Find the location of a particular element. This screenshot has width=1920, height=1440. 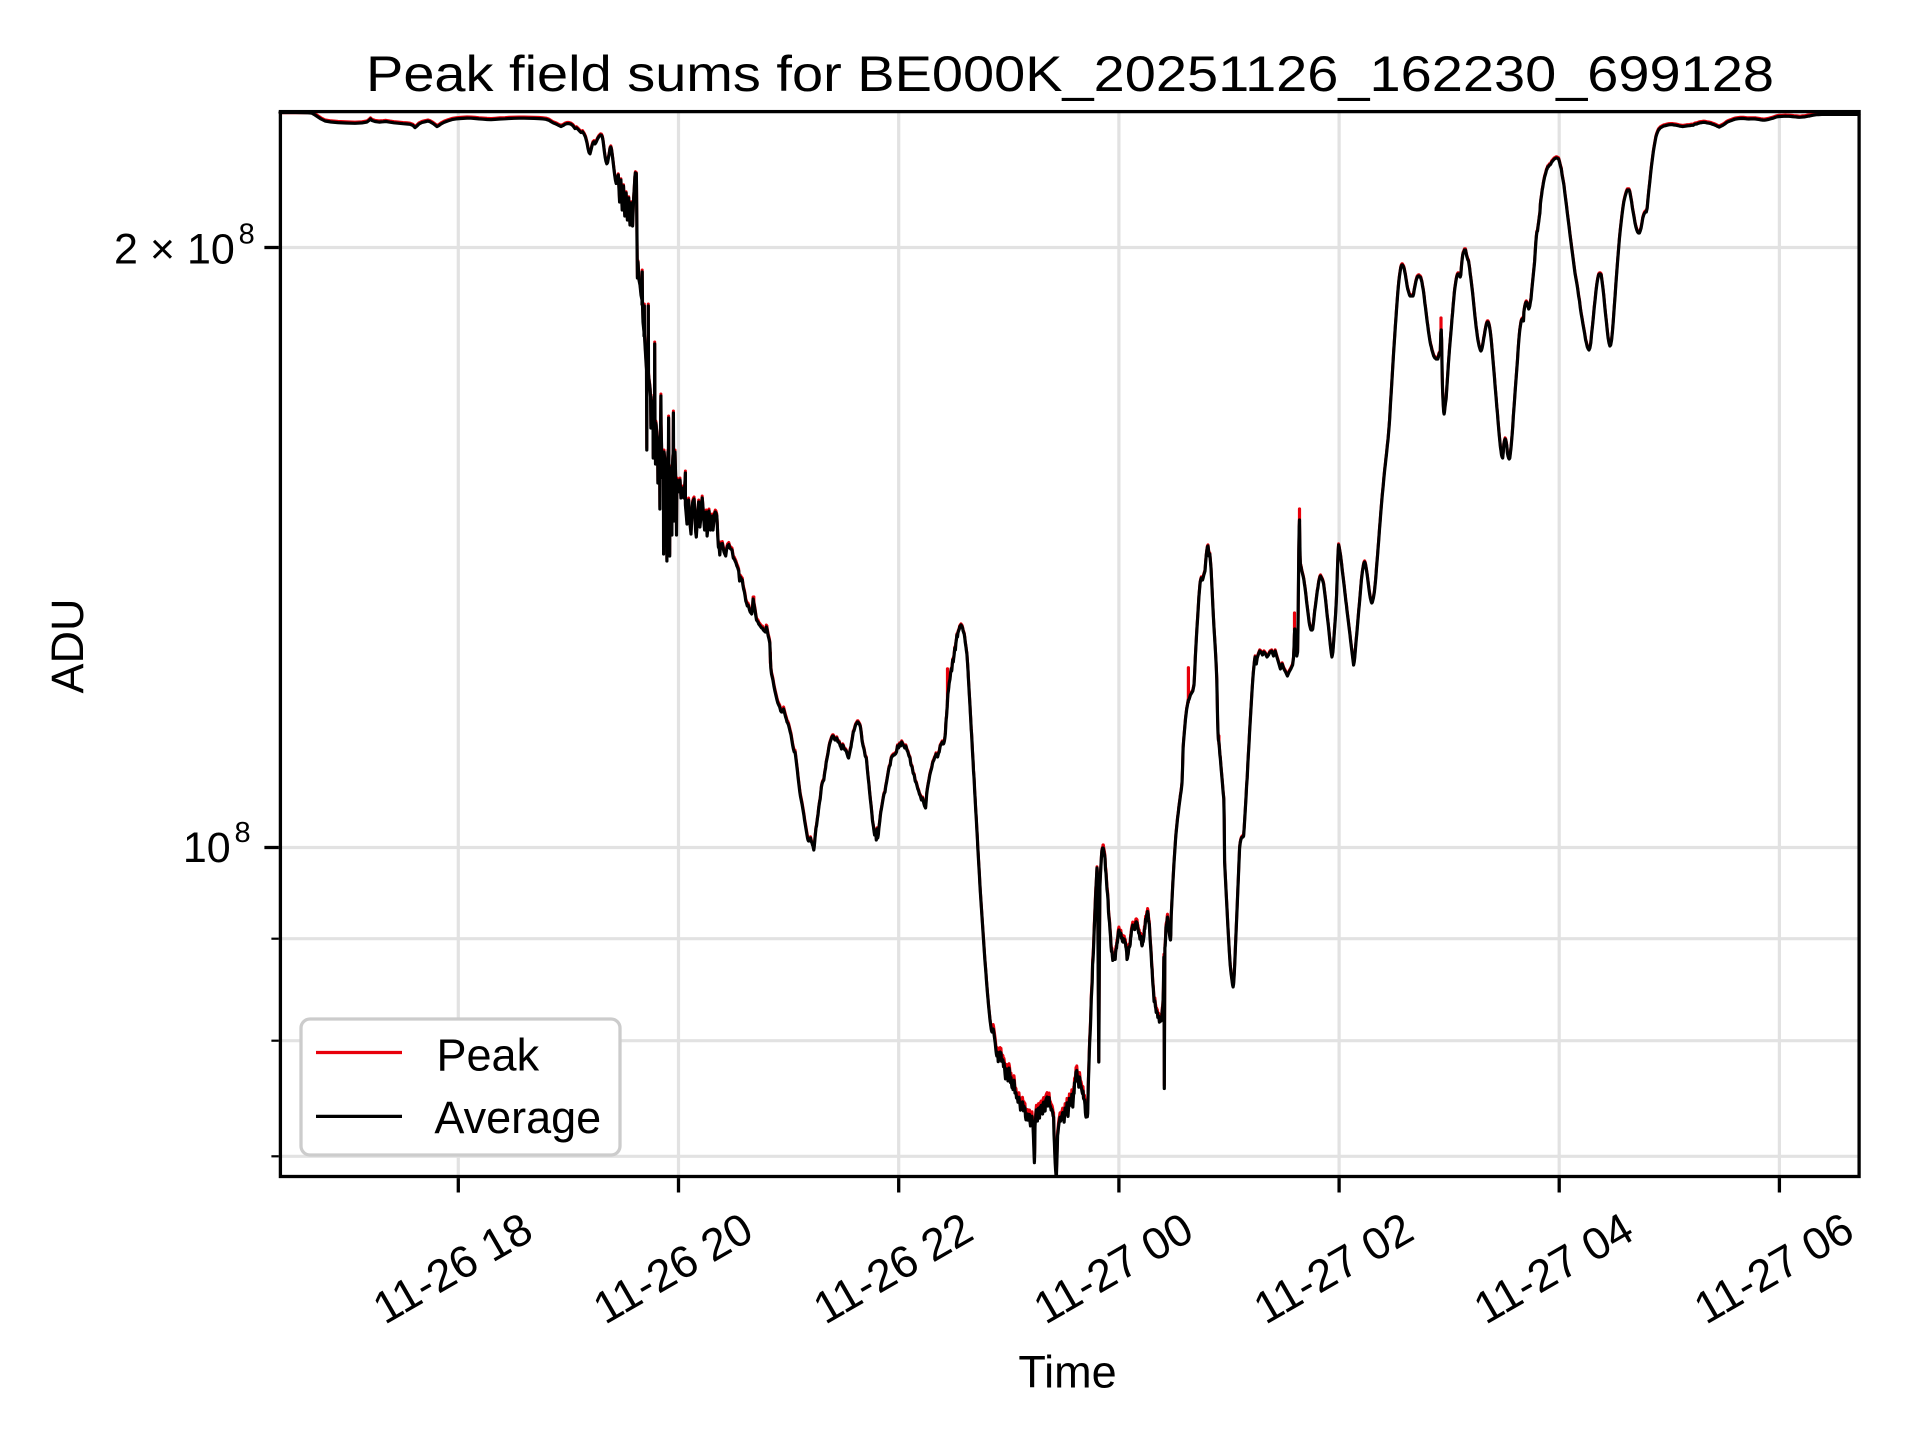

svg-text: Time is located at coordinates (1067, 1371).